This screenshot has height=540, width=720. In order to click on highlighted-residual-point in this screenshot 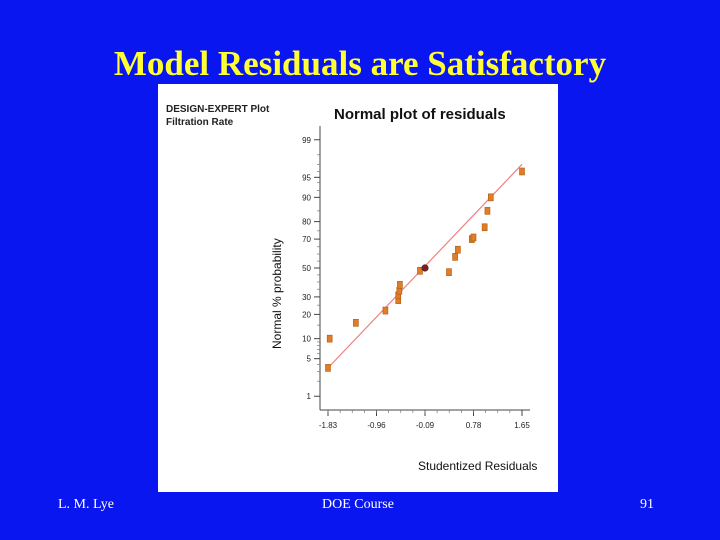, I will do `click(425, 268)`.